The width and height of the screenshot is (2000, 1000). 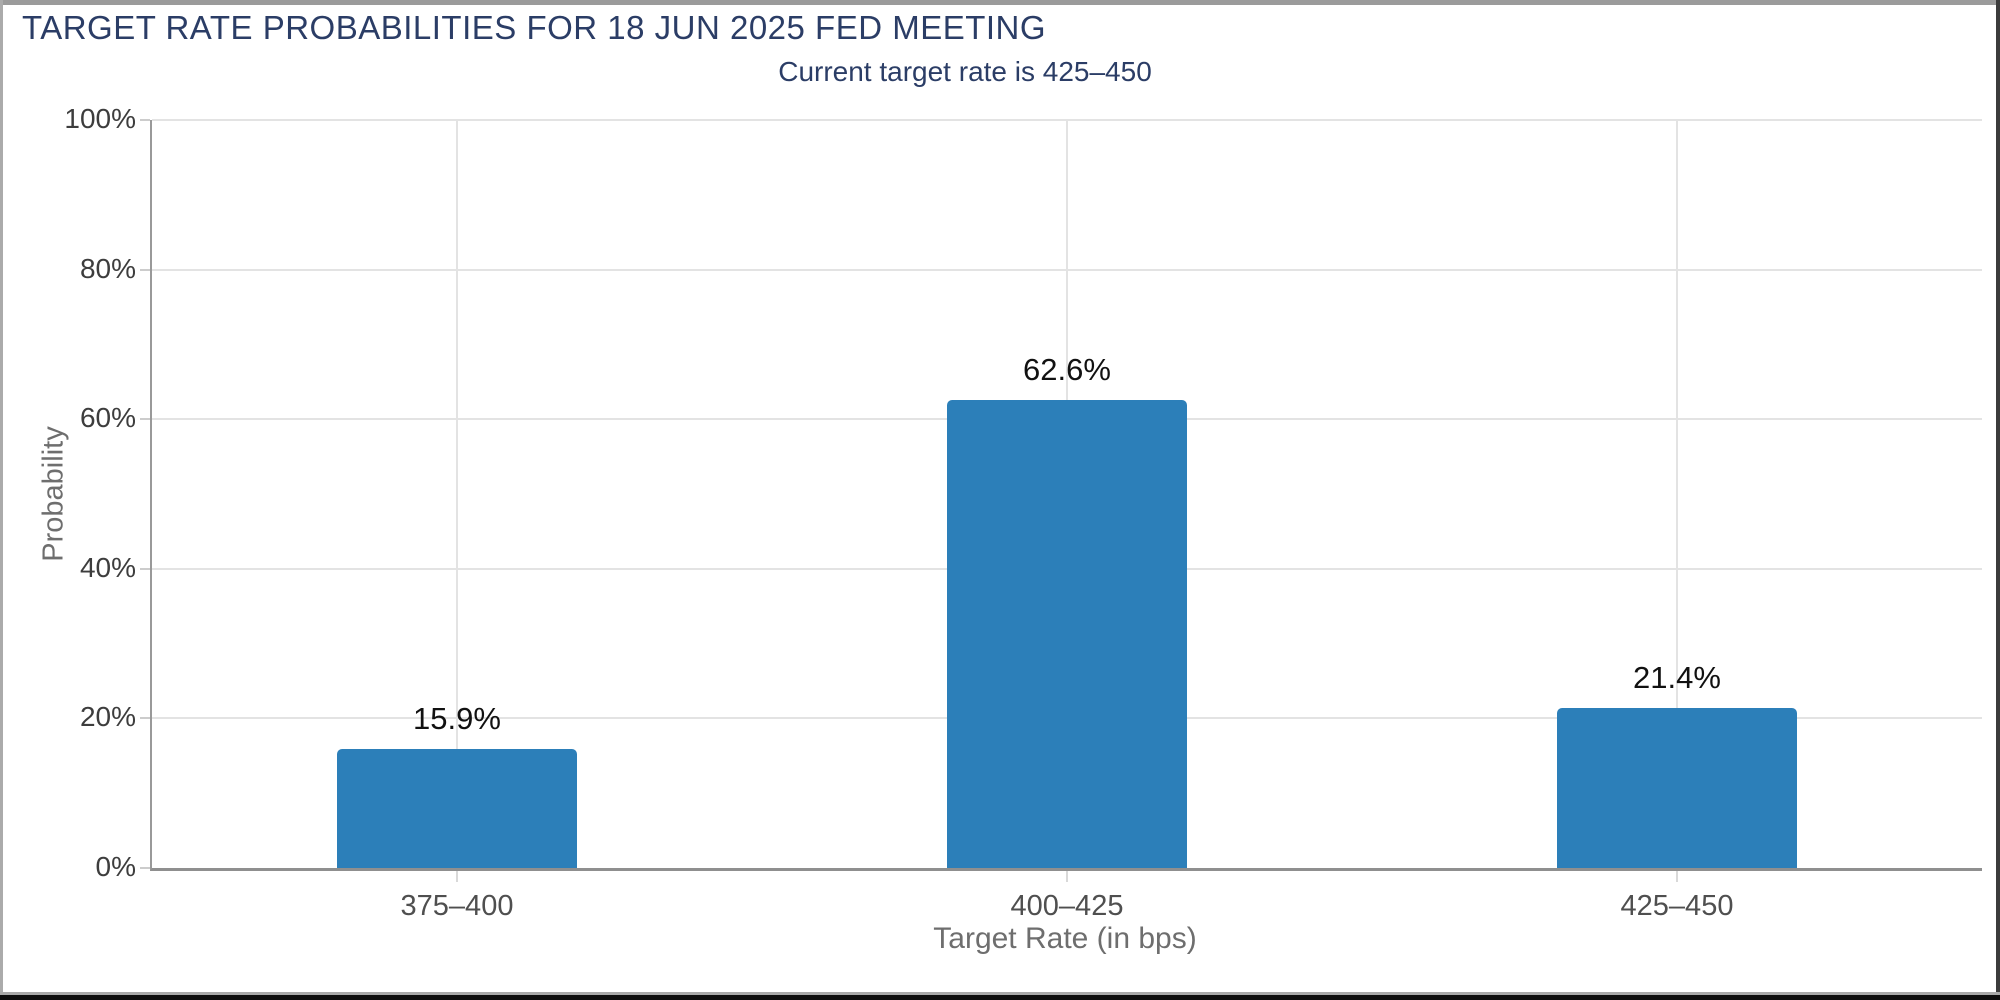 I want to click on window-border-top, so click(x=1000, y=2).